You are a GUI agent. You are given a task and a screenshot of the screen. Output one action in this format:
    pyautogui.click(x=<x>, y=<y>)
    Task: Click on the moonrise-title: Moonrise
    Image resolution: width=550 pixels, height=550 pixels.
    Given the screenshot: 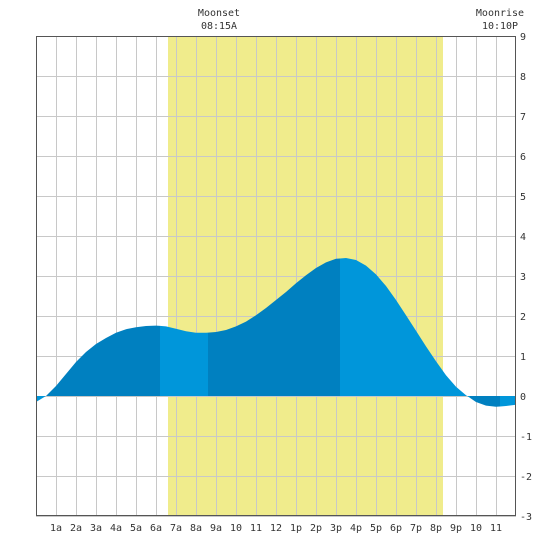 What is the action you would take?
    pyautogui.click(x=500, y=13)
    